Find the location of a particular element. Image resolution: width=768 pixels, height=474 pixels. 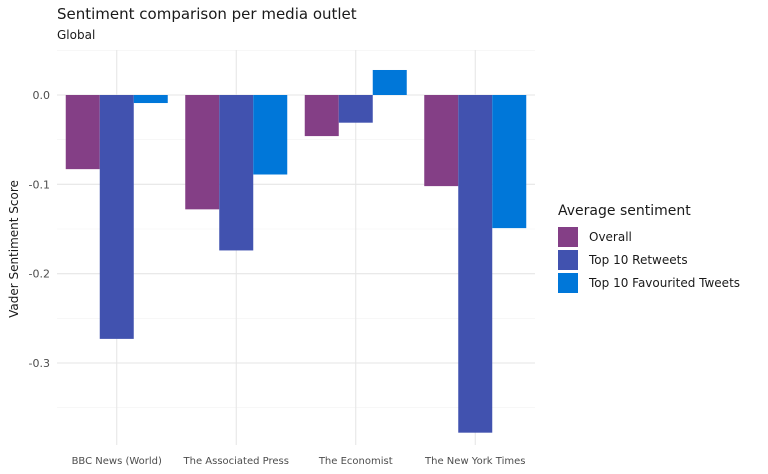

chart-title: Sentiment comparison per media outlet is located at coordinates (207, 14).